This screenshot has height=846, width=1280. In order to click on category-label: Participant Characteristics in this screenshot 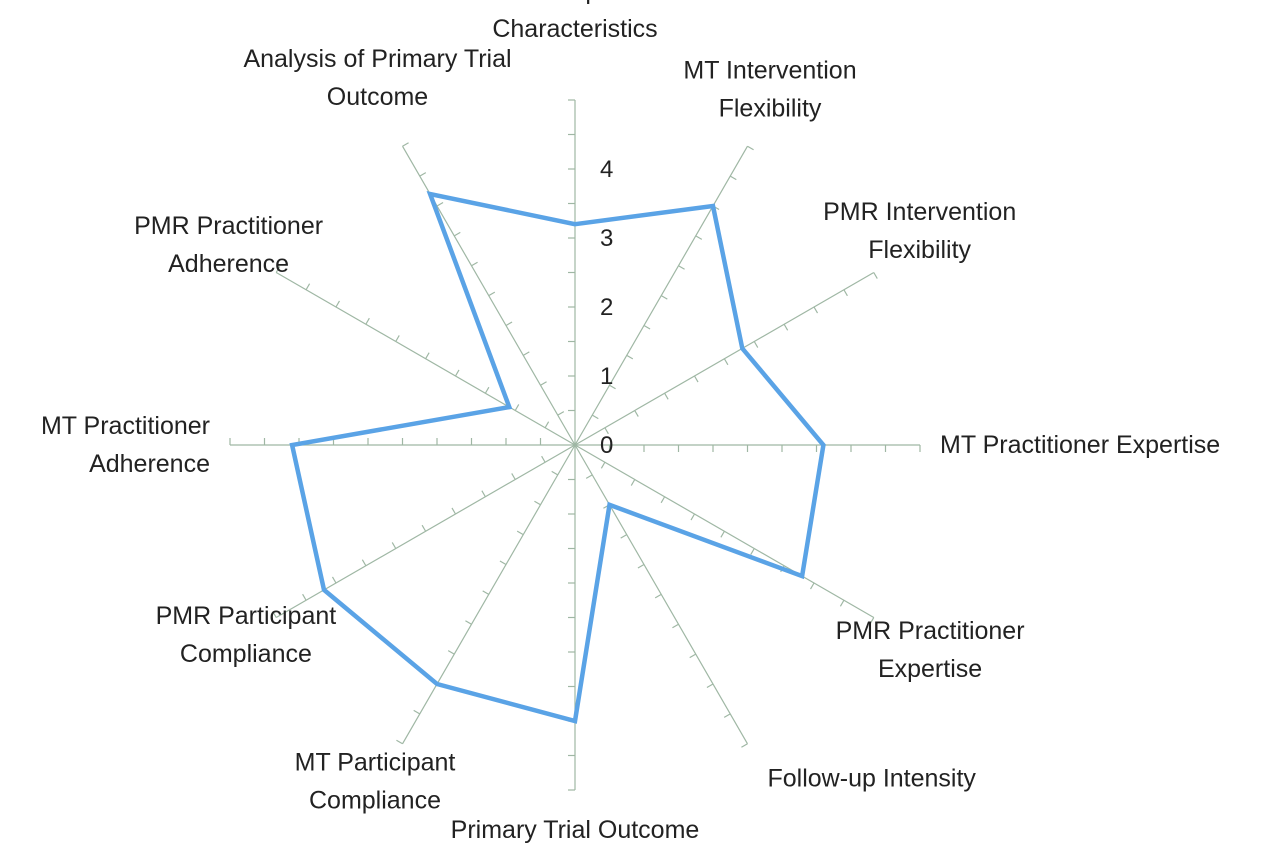, I will do `click(574, 21)`.